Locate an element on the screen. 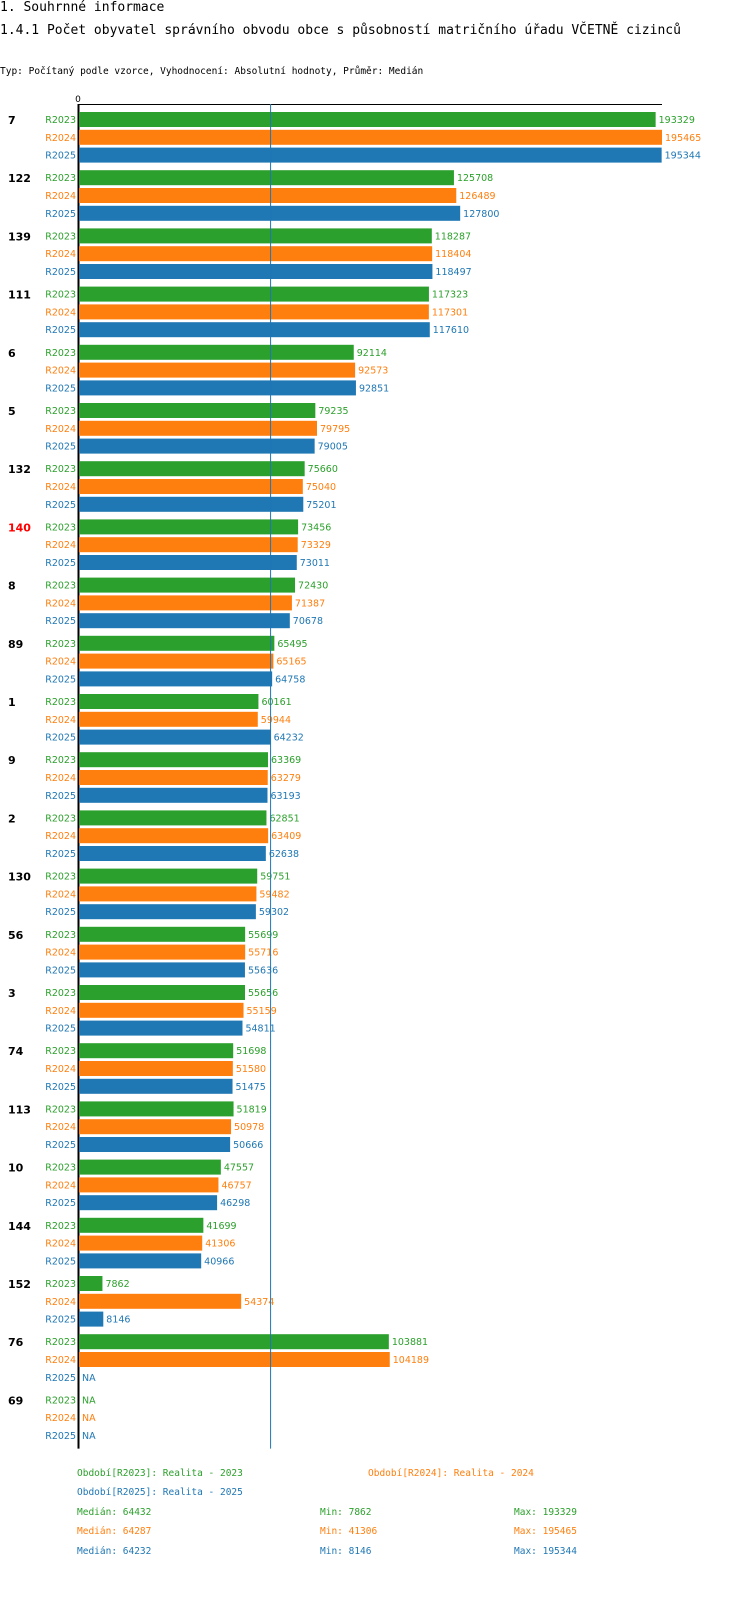 Image resolution: width=750 pixels, height=1614 pixels. bar-value-label: 64758 is located at coordinates (290, 679).